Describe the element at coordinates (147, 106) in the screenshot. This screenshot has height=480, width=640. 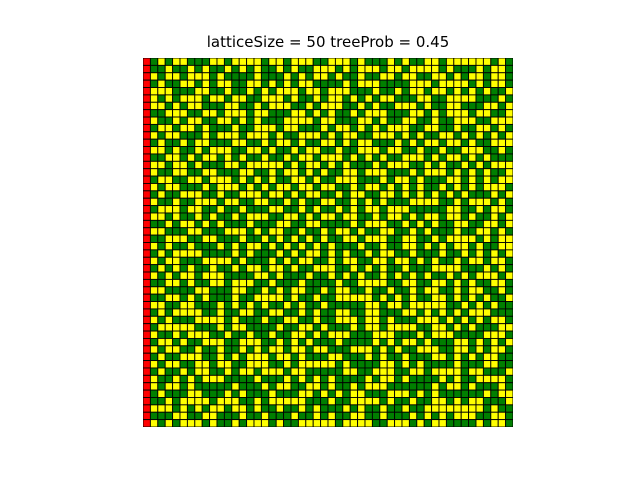
I see `cell-burning` at that location.